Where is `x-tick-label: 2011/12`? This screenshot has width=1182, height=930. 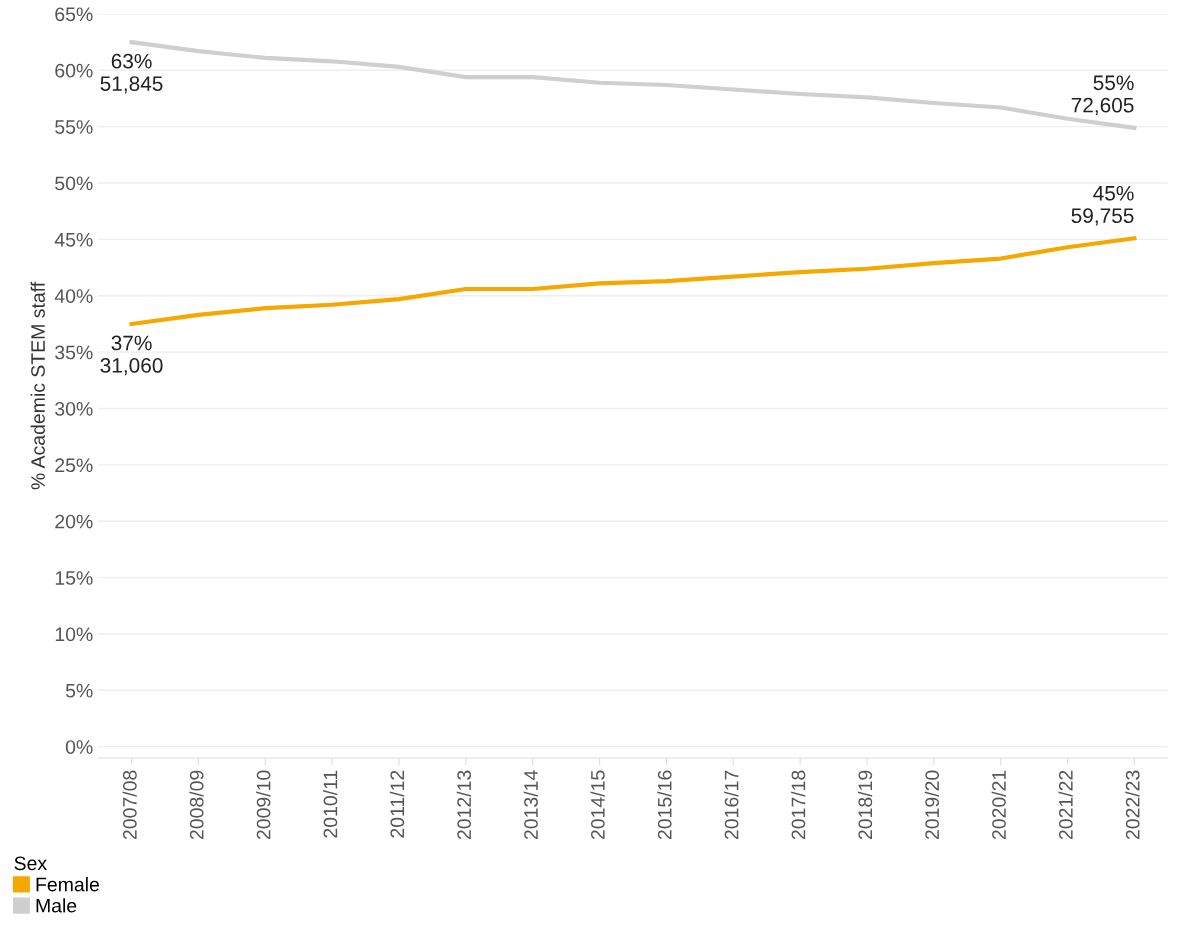
x-tick-label: 2011/12 is located at coordinates (397, 804).